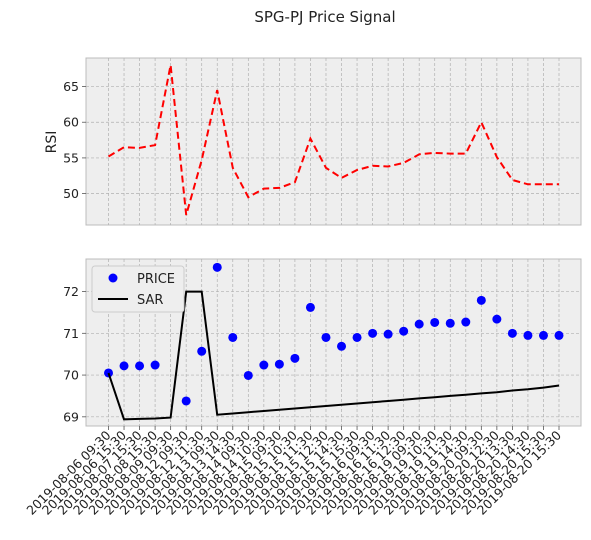  I want to click on chart-title: SPG-PJ Price Signal, so click(324, 17).